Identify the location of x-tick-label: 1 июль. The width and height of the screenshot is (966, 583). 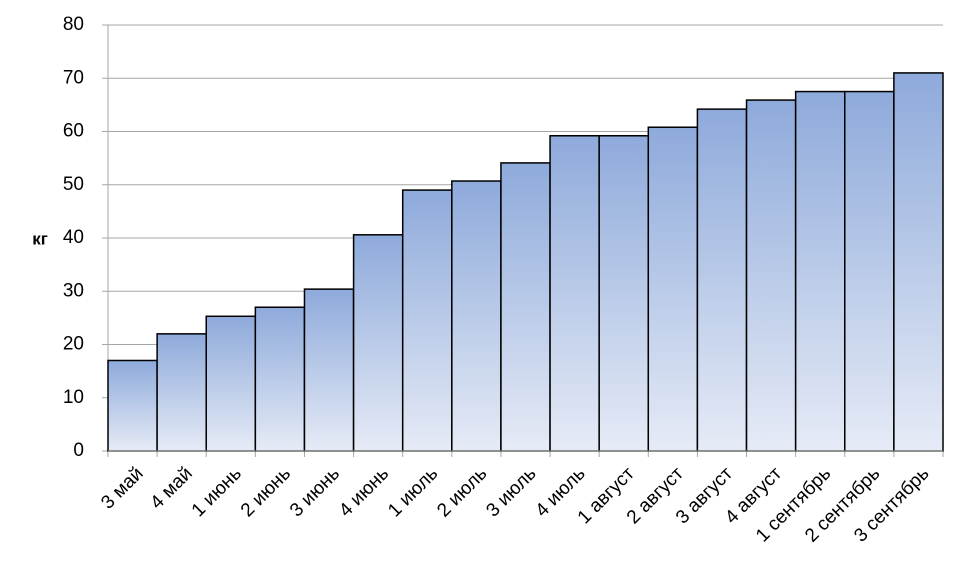
(413, 492).